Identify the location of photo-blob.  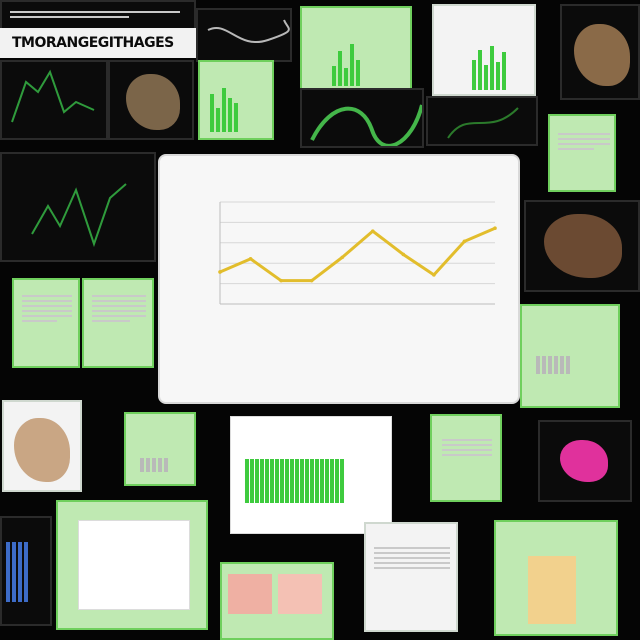
(153, 102).